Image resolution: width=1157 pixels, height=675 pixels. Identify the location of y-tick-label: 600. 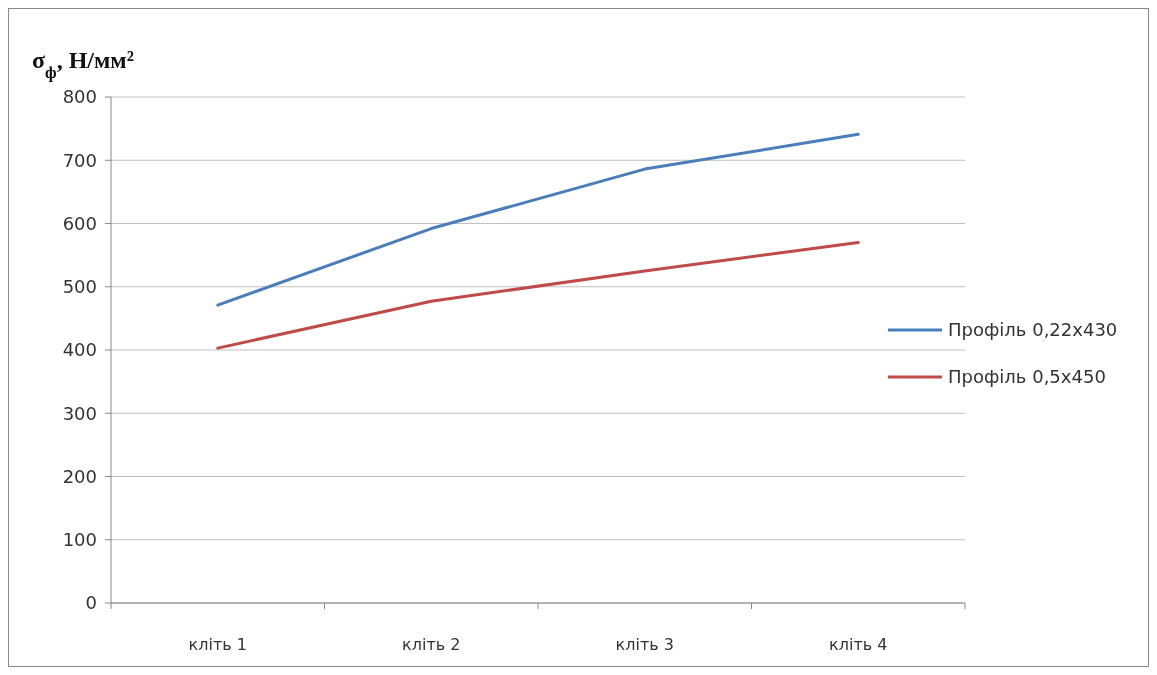
(79, 223).